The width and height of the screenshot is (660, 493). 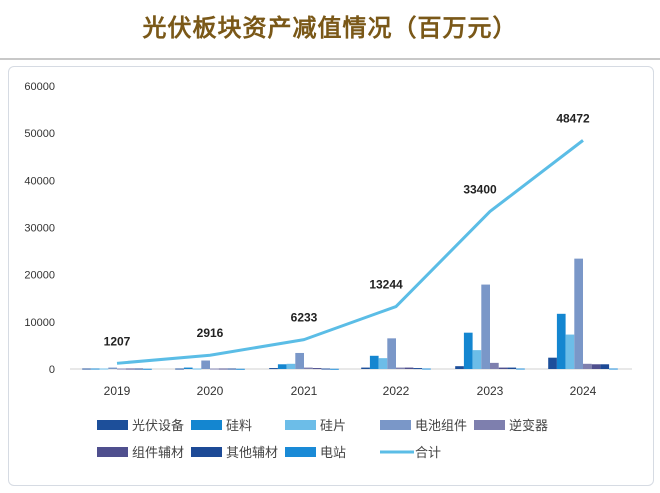 What do you see at coordinates (214, 369) in the screenshot?
I see `bar-逆变器-2020` at bounding box center [214, 369].